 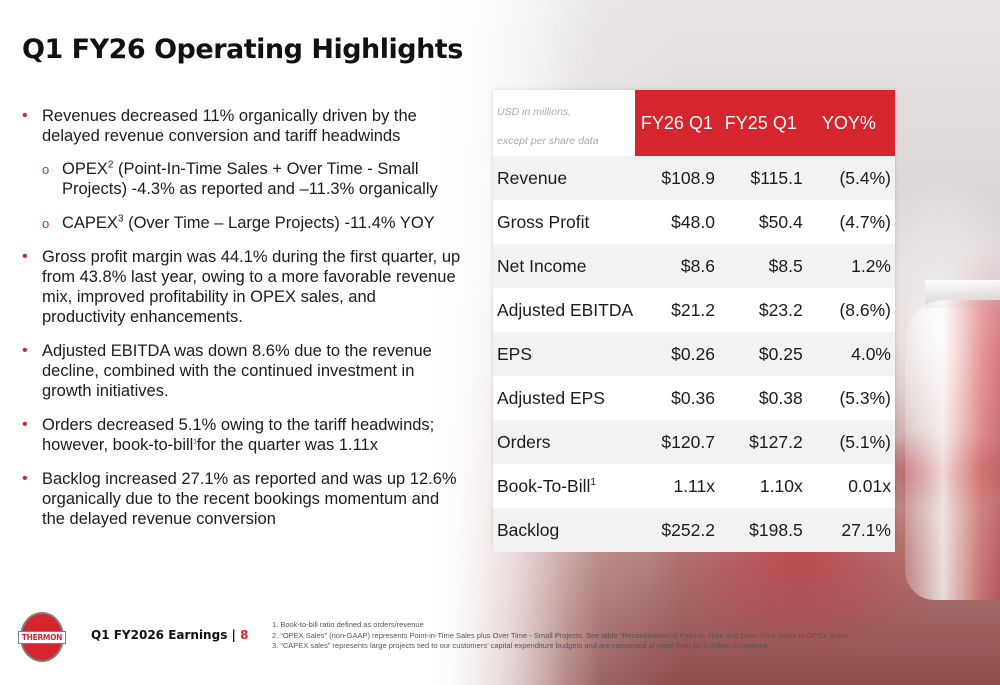 I want to click on fy26-value: $8.6, so click(x=676, y=266).